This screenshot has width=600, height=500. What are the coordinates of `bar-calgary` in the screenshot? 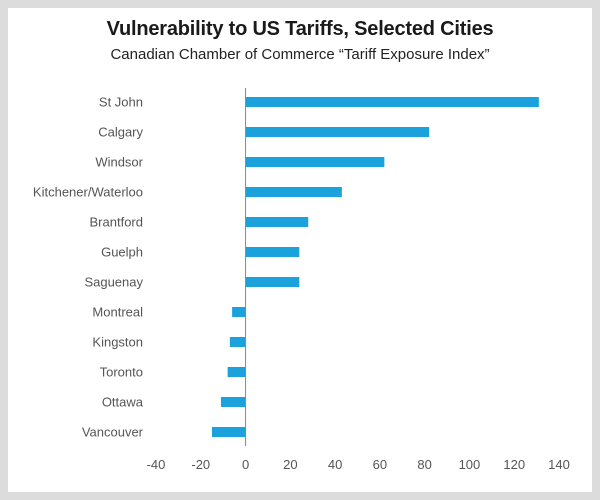 It's located at (337, 132).